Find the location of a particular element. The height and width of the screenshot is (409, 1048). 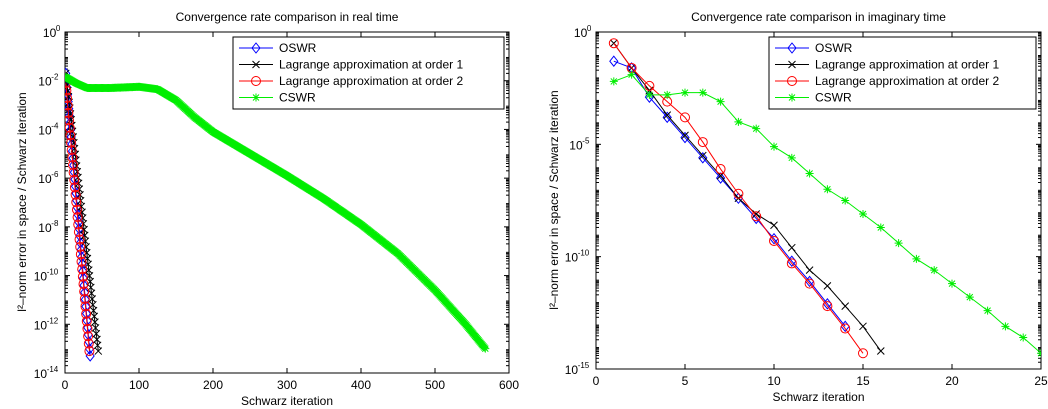

tick-label-exponent: 0 is located at coordinates (58, 28).